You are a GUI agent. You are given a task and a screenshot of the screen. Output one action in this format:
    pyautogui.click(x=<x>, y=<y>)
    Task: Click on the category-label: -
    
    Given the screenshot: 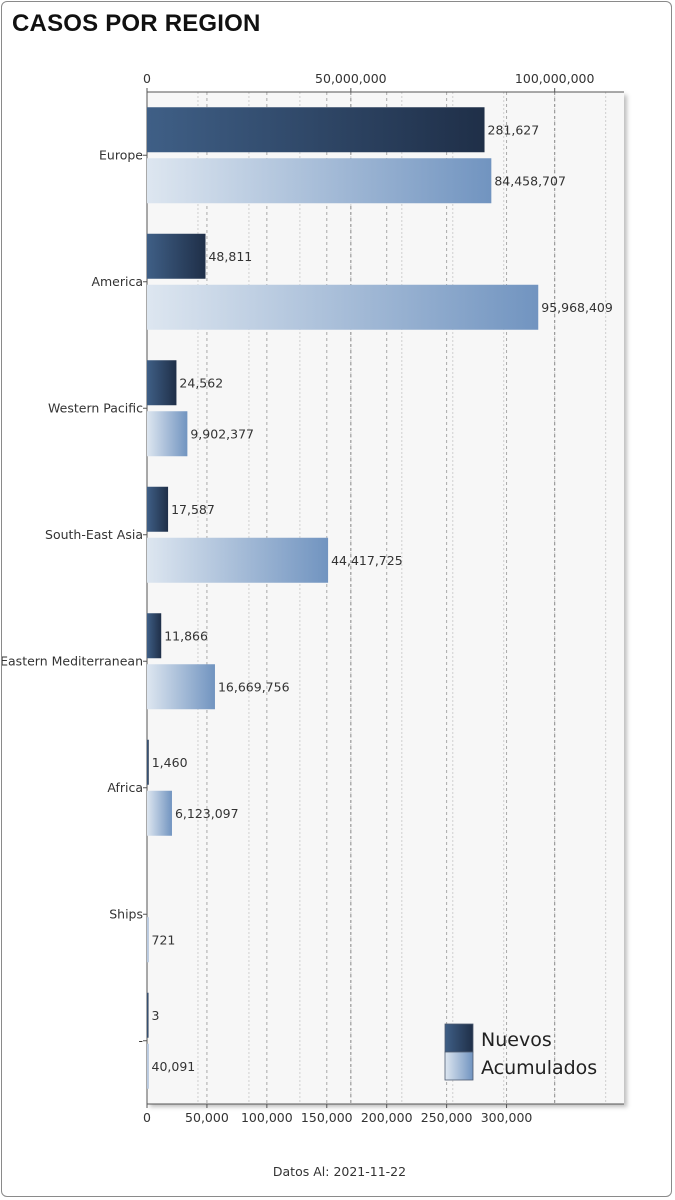 What is the action you would take?
    pyautogui.click(x=140, y=1040)
    